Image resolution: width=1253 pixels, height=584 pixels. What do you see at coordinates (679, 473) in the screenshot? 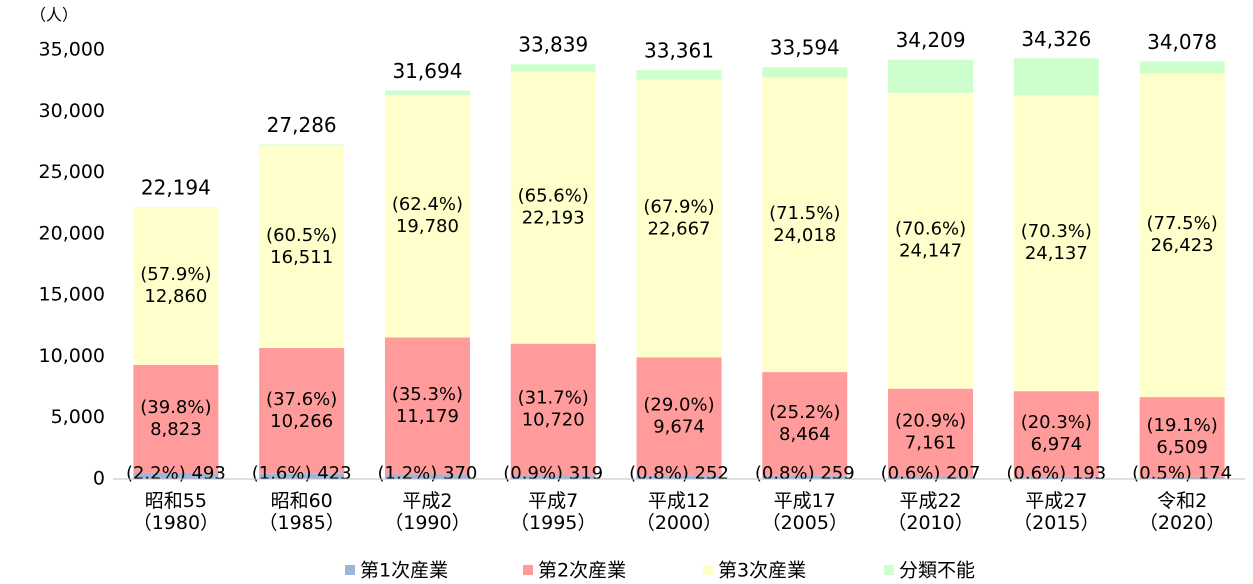
I see `data-label: (0.8%) 252` at bounding box center [679, 473].